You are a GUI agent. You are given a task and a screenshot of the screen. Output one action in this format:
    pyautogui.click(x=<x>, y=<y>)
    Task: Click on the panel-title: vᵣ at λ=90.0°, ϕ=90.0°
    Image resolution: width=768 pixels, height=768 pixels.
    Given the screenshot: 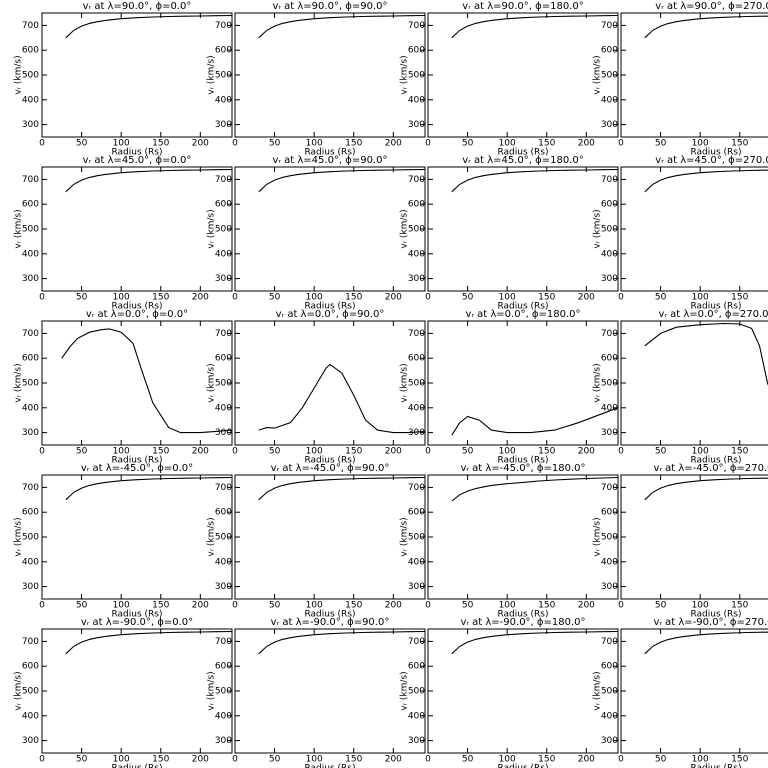 What is the action you would take?
    pyautogui.click(x=329, y=6)
    